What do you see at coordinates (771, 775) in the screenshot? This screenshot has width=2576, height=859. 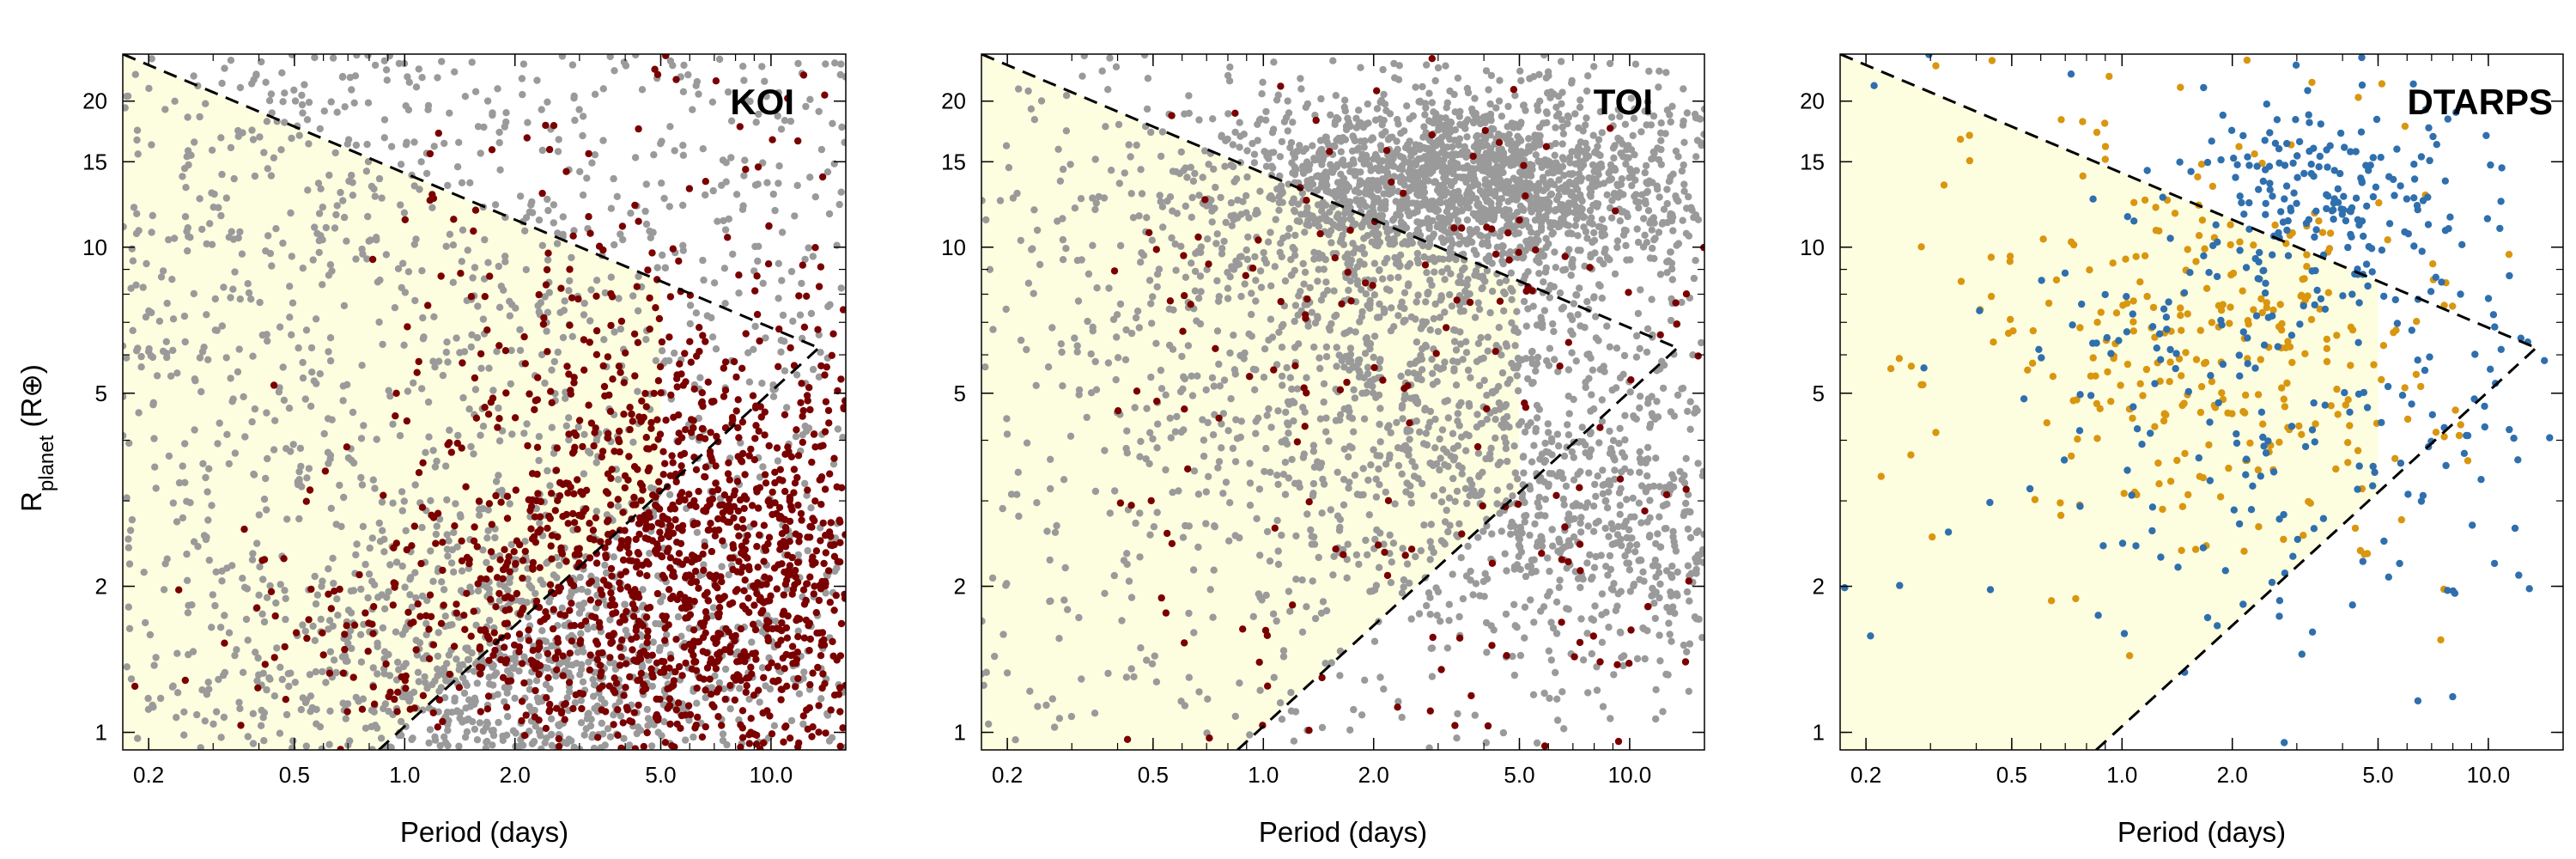 I see `x-tick-label: 10.0` at bounding box center [771, 775].